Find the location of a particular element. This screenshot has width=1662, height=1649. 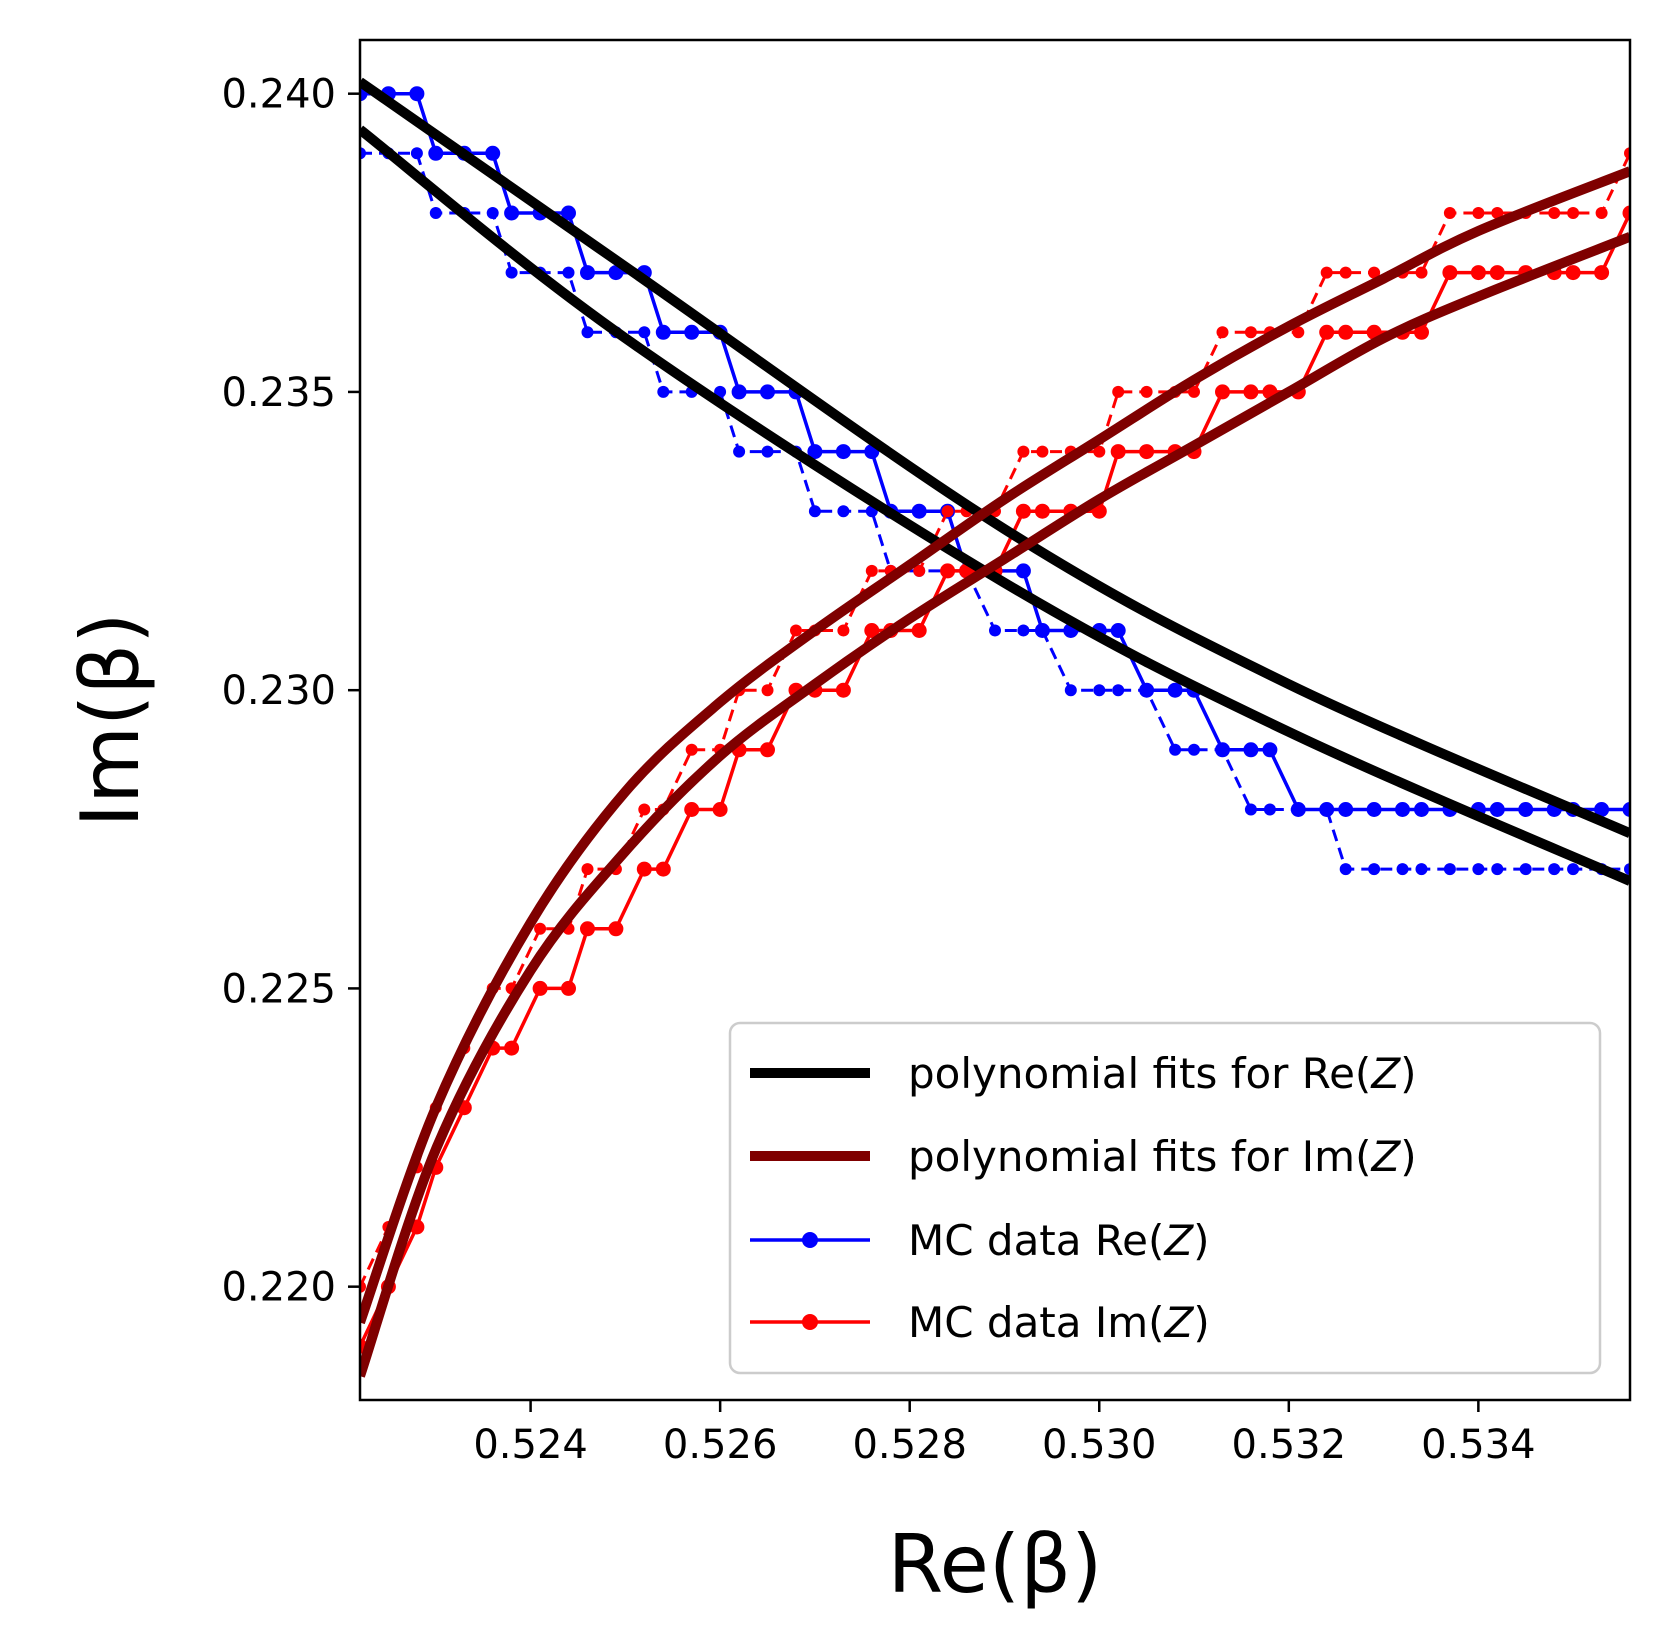

x-tick-label: 0.532 is located at coordinates (1289, 1445).